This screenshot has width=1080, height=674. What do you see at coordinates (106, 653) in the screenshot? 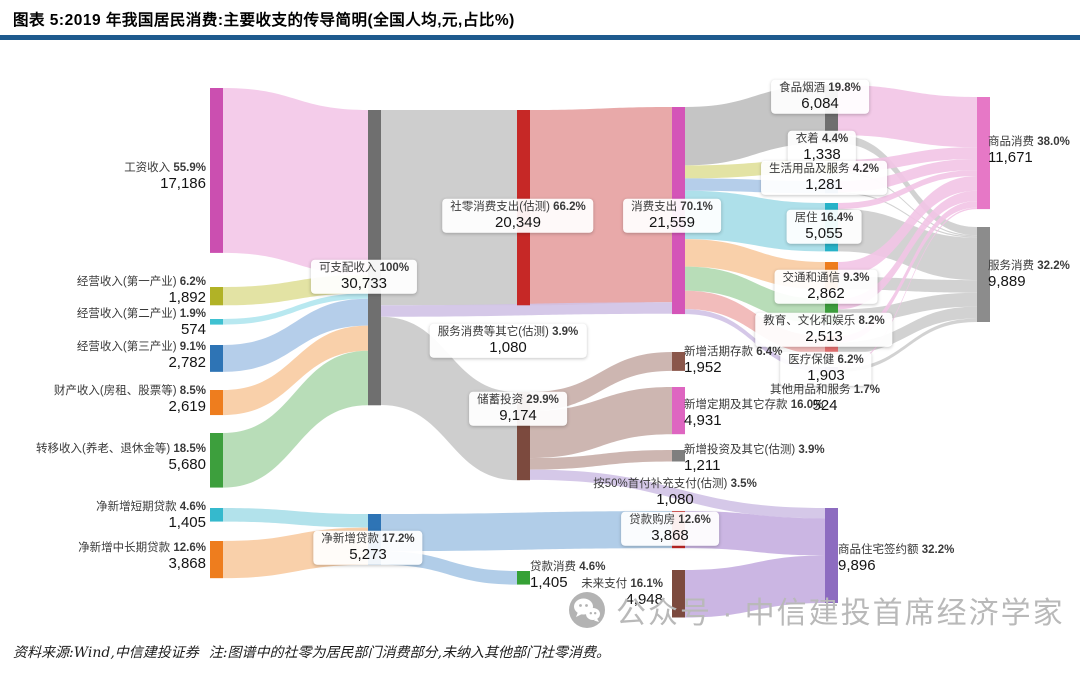
I see `source-text: 资料来源:Wind,中信建投证券` at bounding box center [106, 653].